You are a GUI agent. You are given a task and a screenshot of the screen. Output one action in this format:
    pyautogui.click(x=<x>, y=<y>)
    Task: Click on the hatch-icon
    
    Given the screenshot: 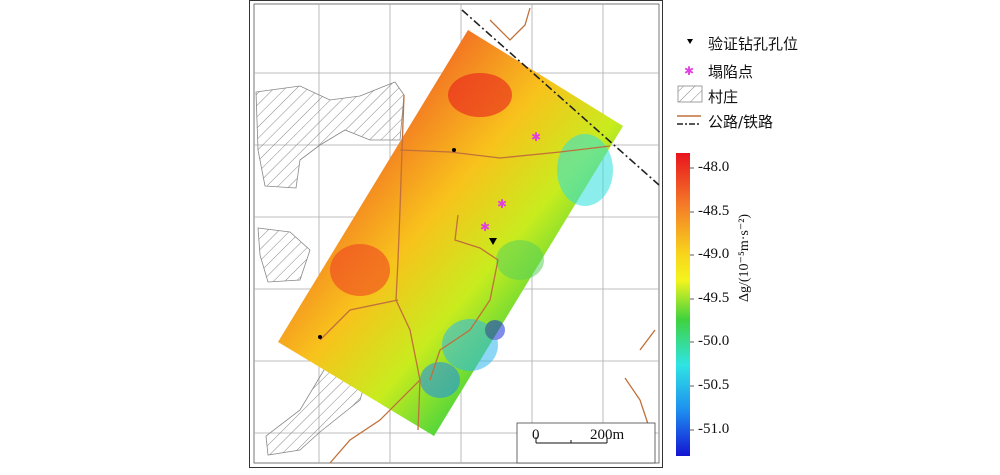 What is the action you would take?
    pyautogui.click(x=690, y=94)
    